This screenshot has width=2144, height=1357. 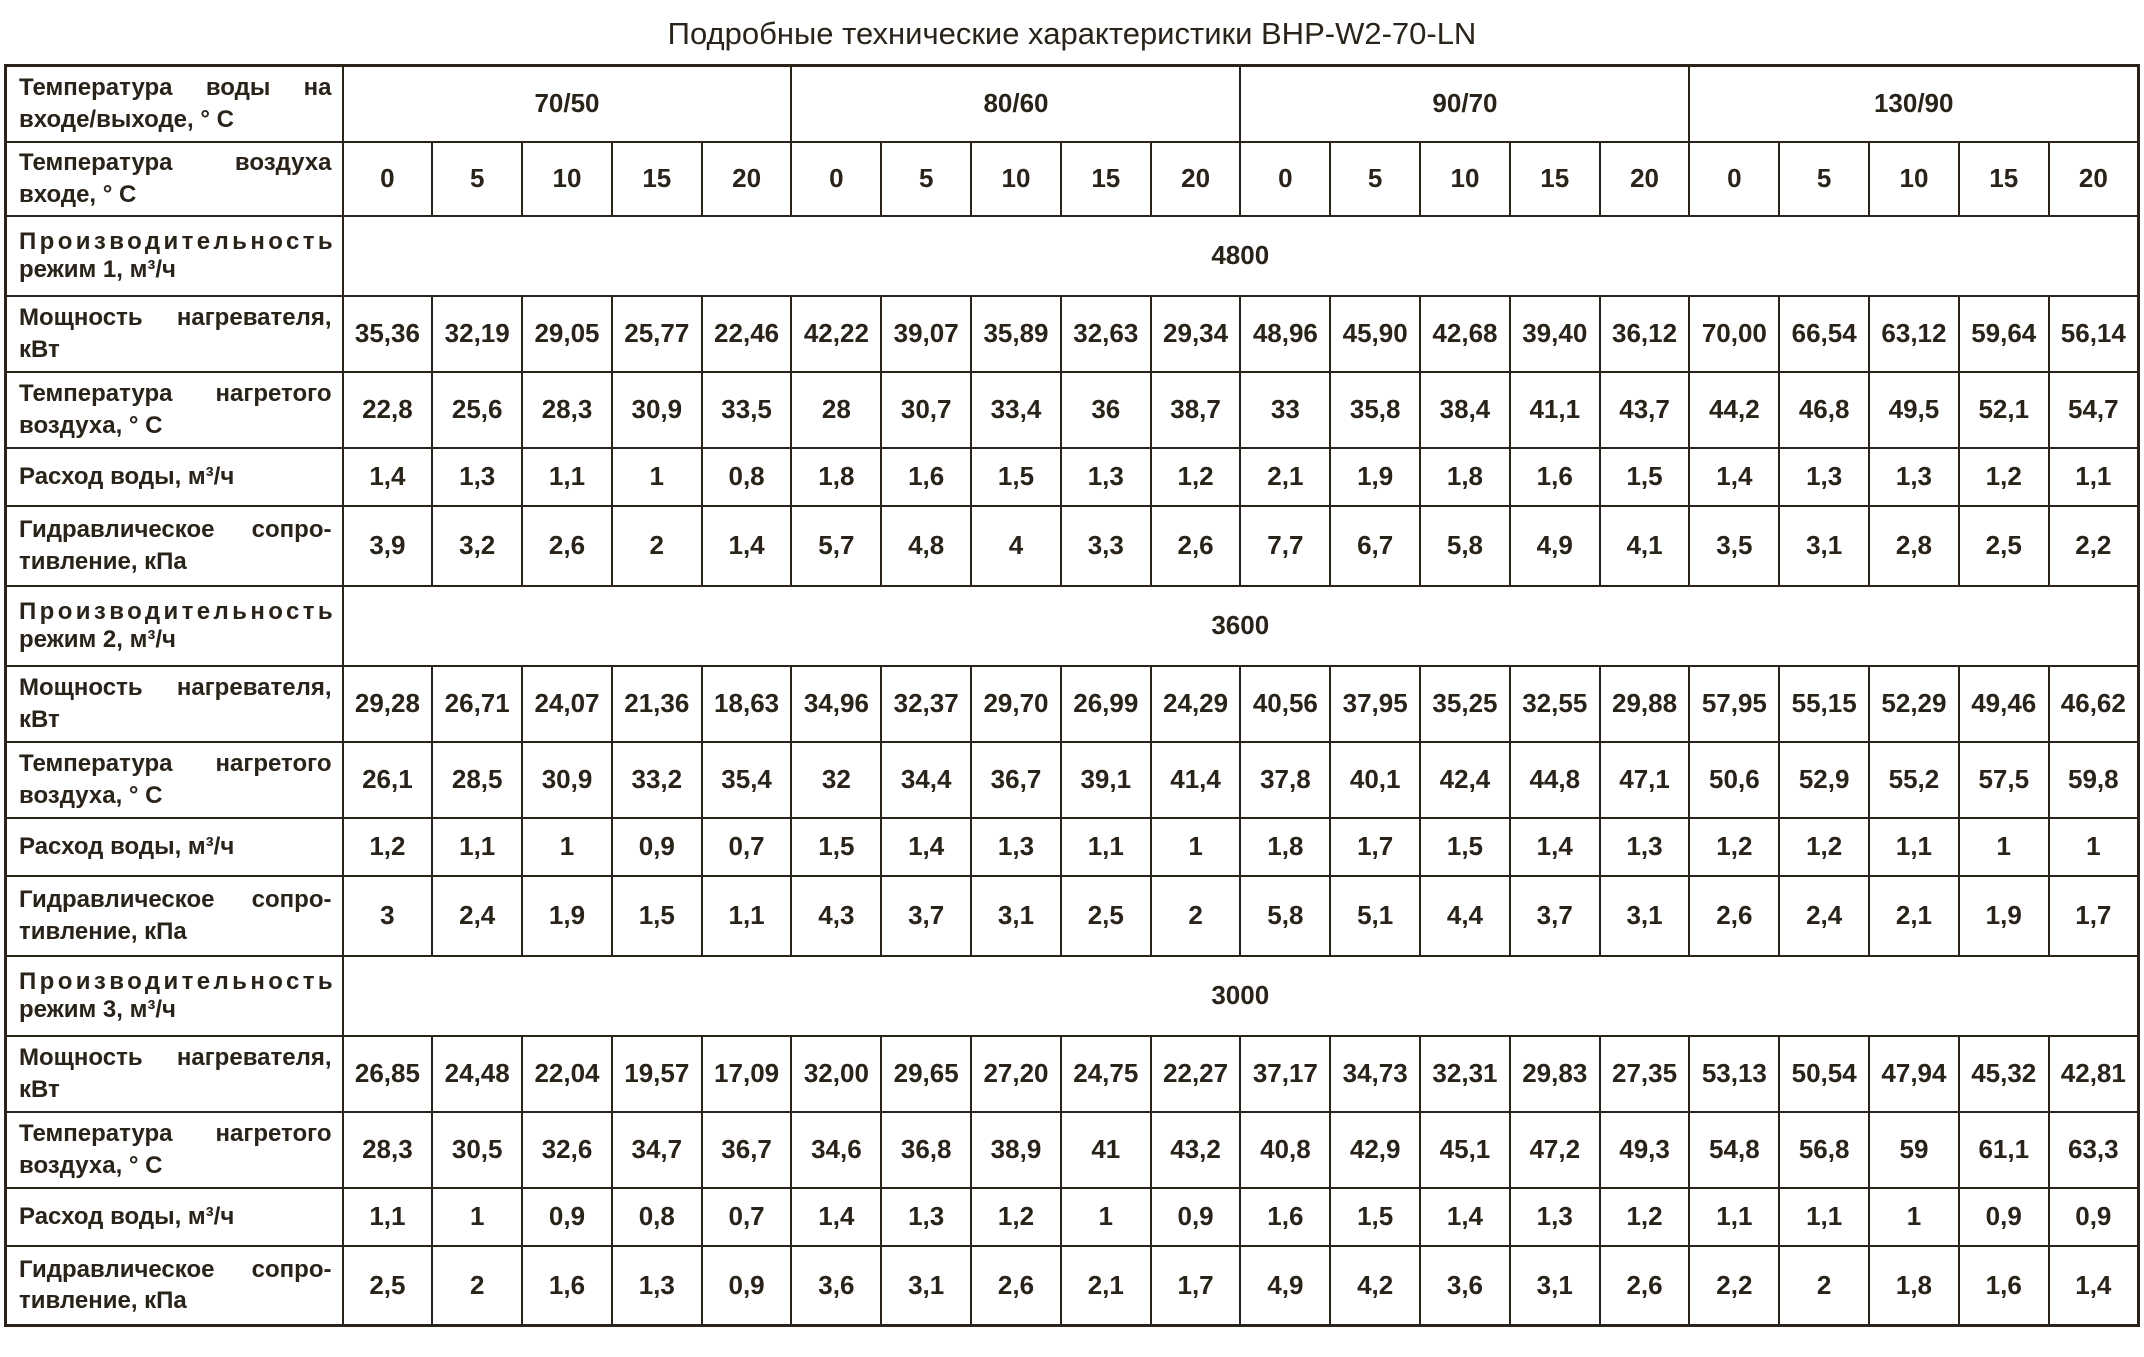 I want to click on hydraulic-value-cell: 4, so click(x=1016, y=545).